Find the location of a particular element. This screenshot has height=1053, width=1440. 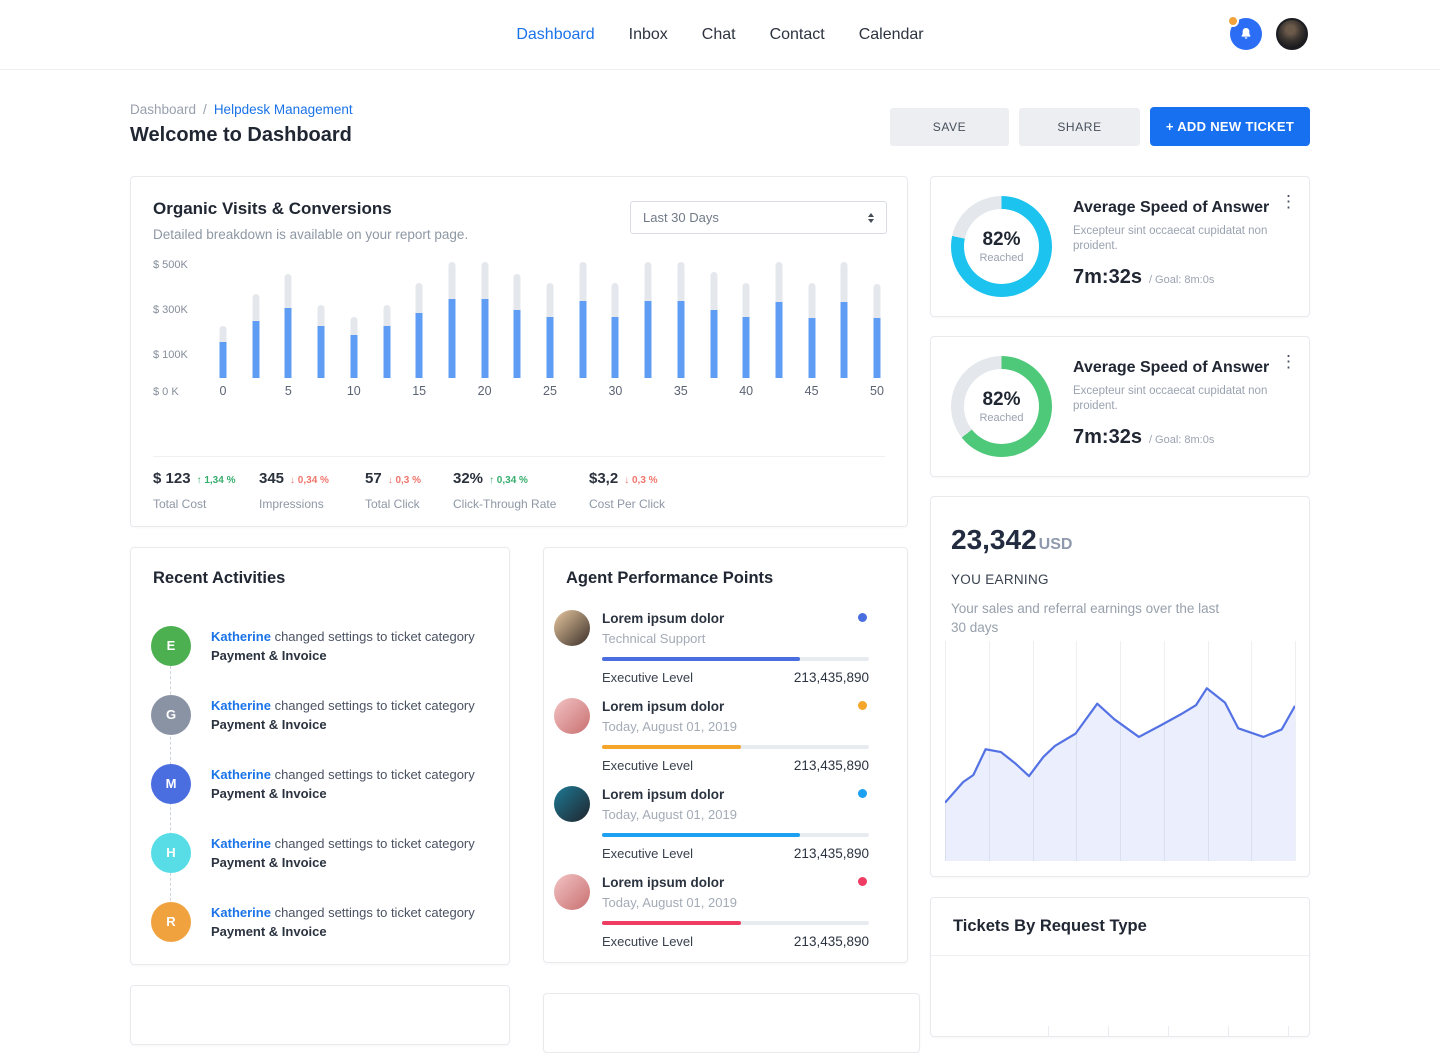

save-button: SAVE is located at coordinates (949, 127).